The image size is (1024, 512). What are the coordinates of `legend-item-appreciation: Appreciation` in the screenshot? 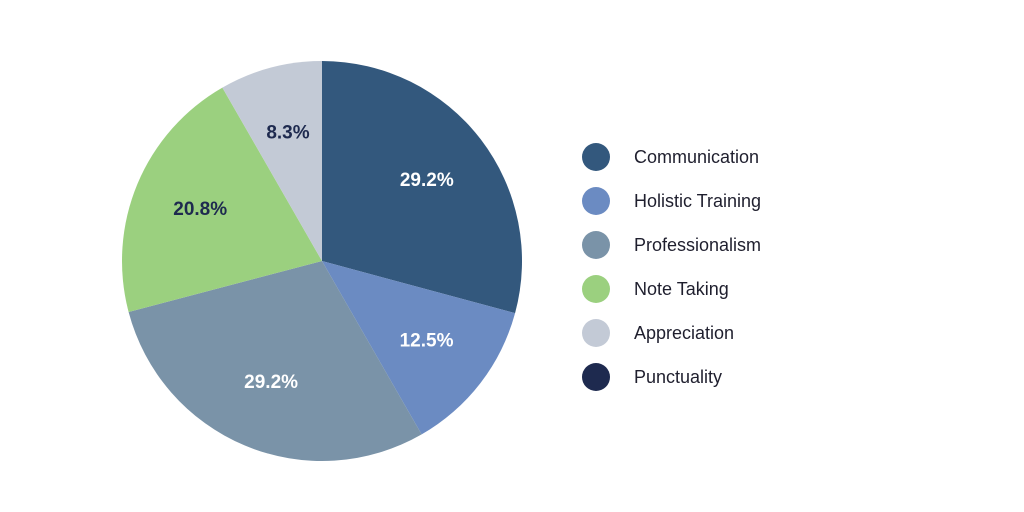 It's located at (712, 333).